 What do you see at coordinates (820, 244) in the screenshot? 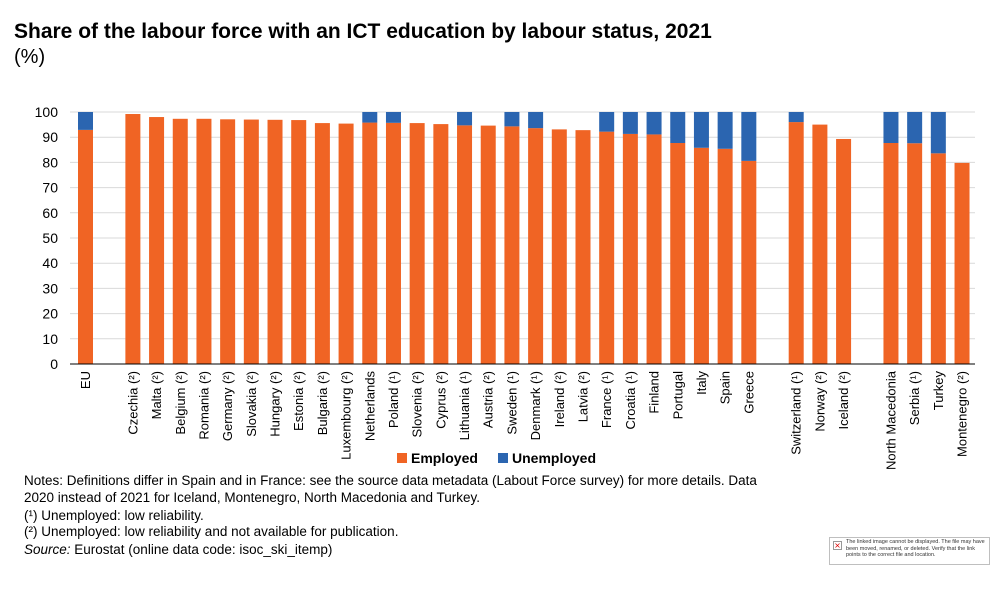
I see `bar-employed-norway` at bounding box center [820, 244].